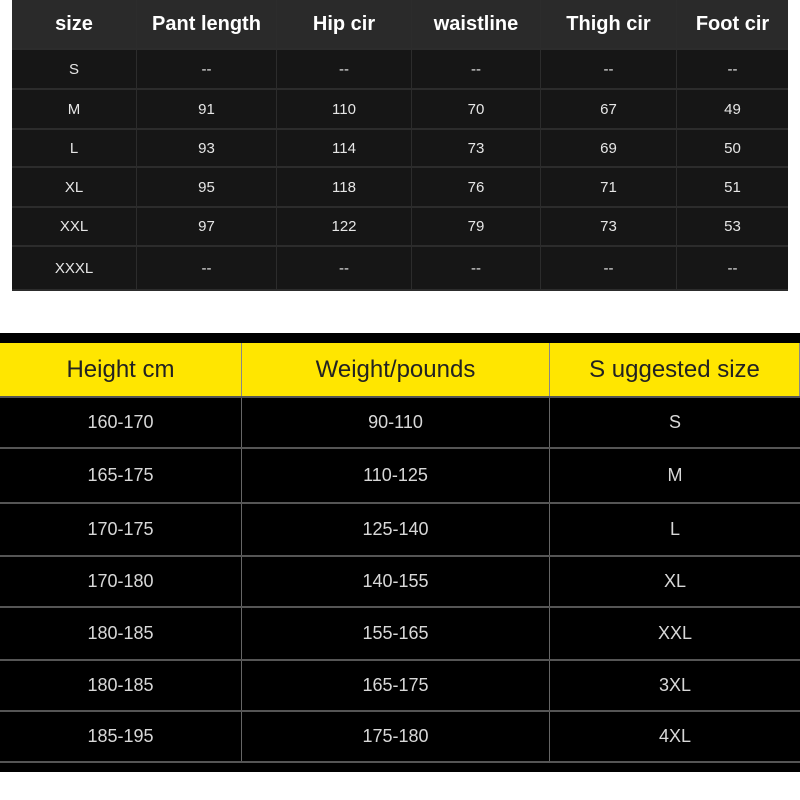  Describe the element at coordinates (396, 736) in the screenshot. I see `table-cell: 175-180` at that location.